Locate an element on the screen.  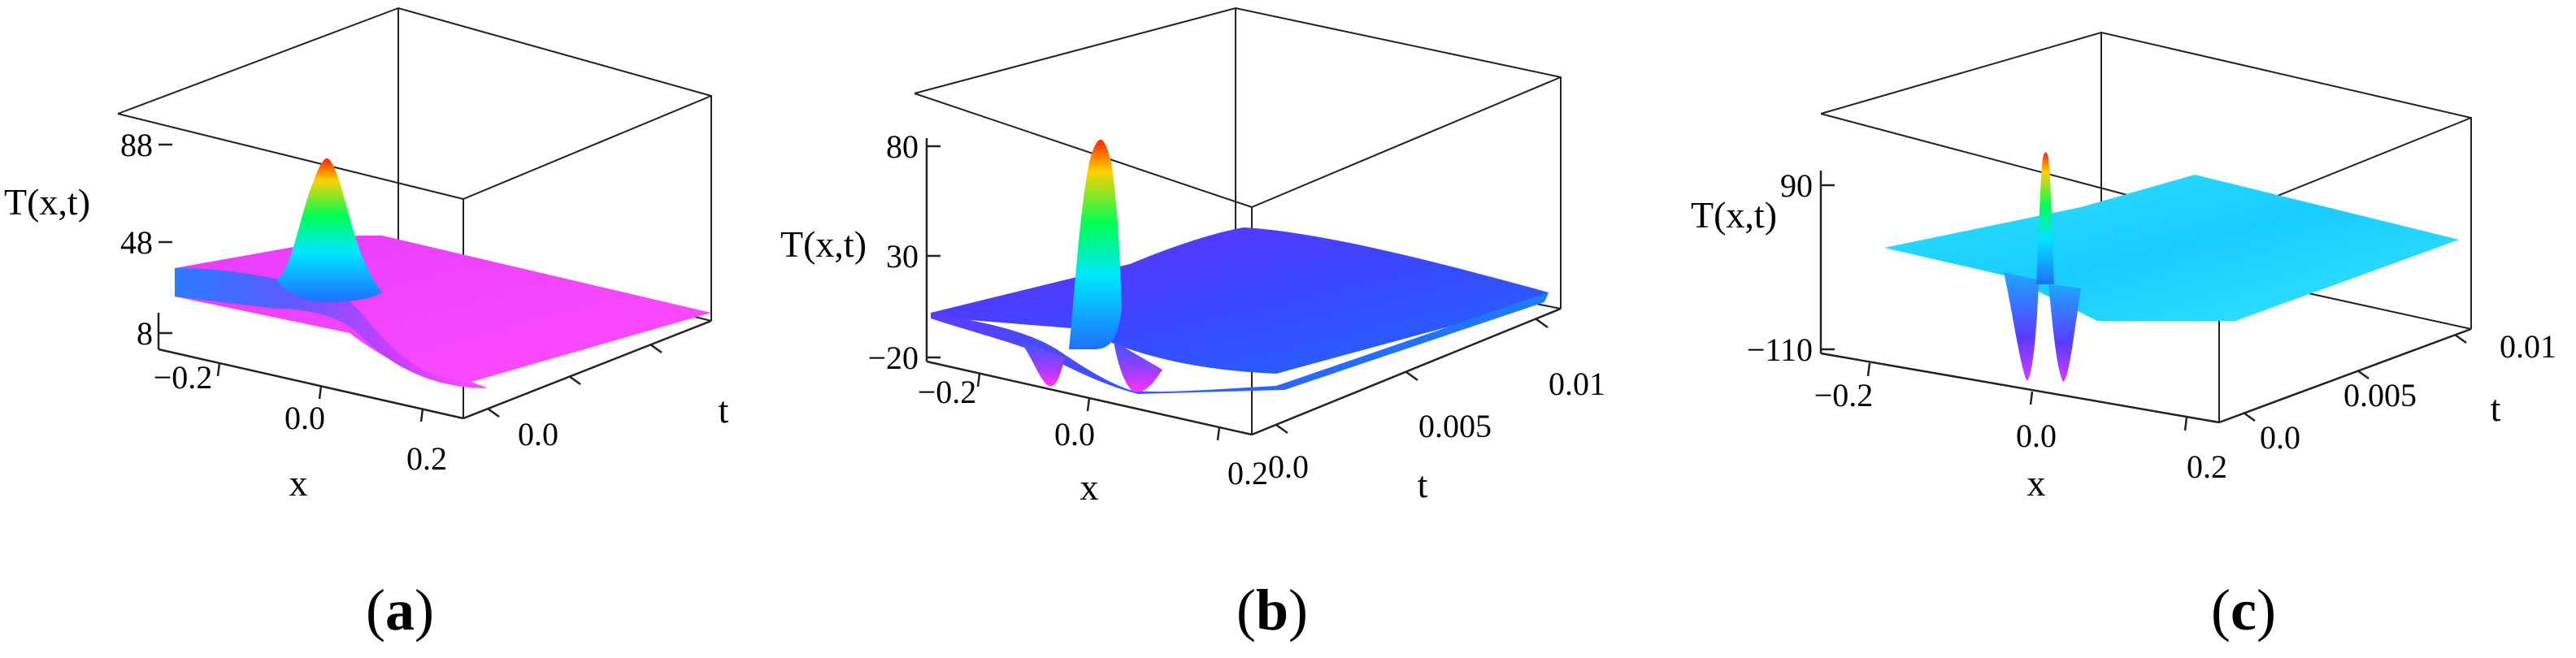
panel-b-surface-front is located at coordinates (1240, 343).